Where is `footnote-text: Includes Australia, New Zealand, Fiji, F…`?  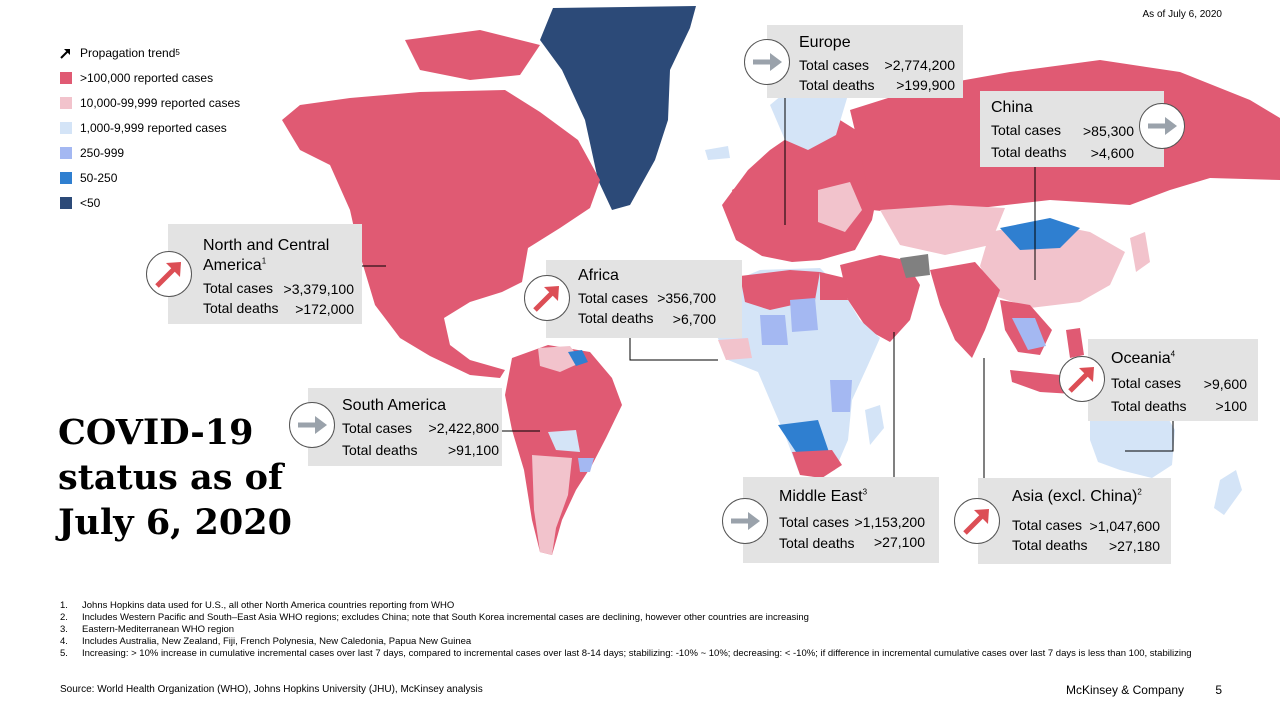 footnote-text: Includes Australia, New Zealand, Fiji, F… is located at coordinates (277, 641).